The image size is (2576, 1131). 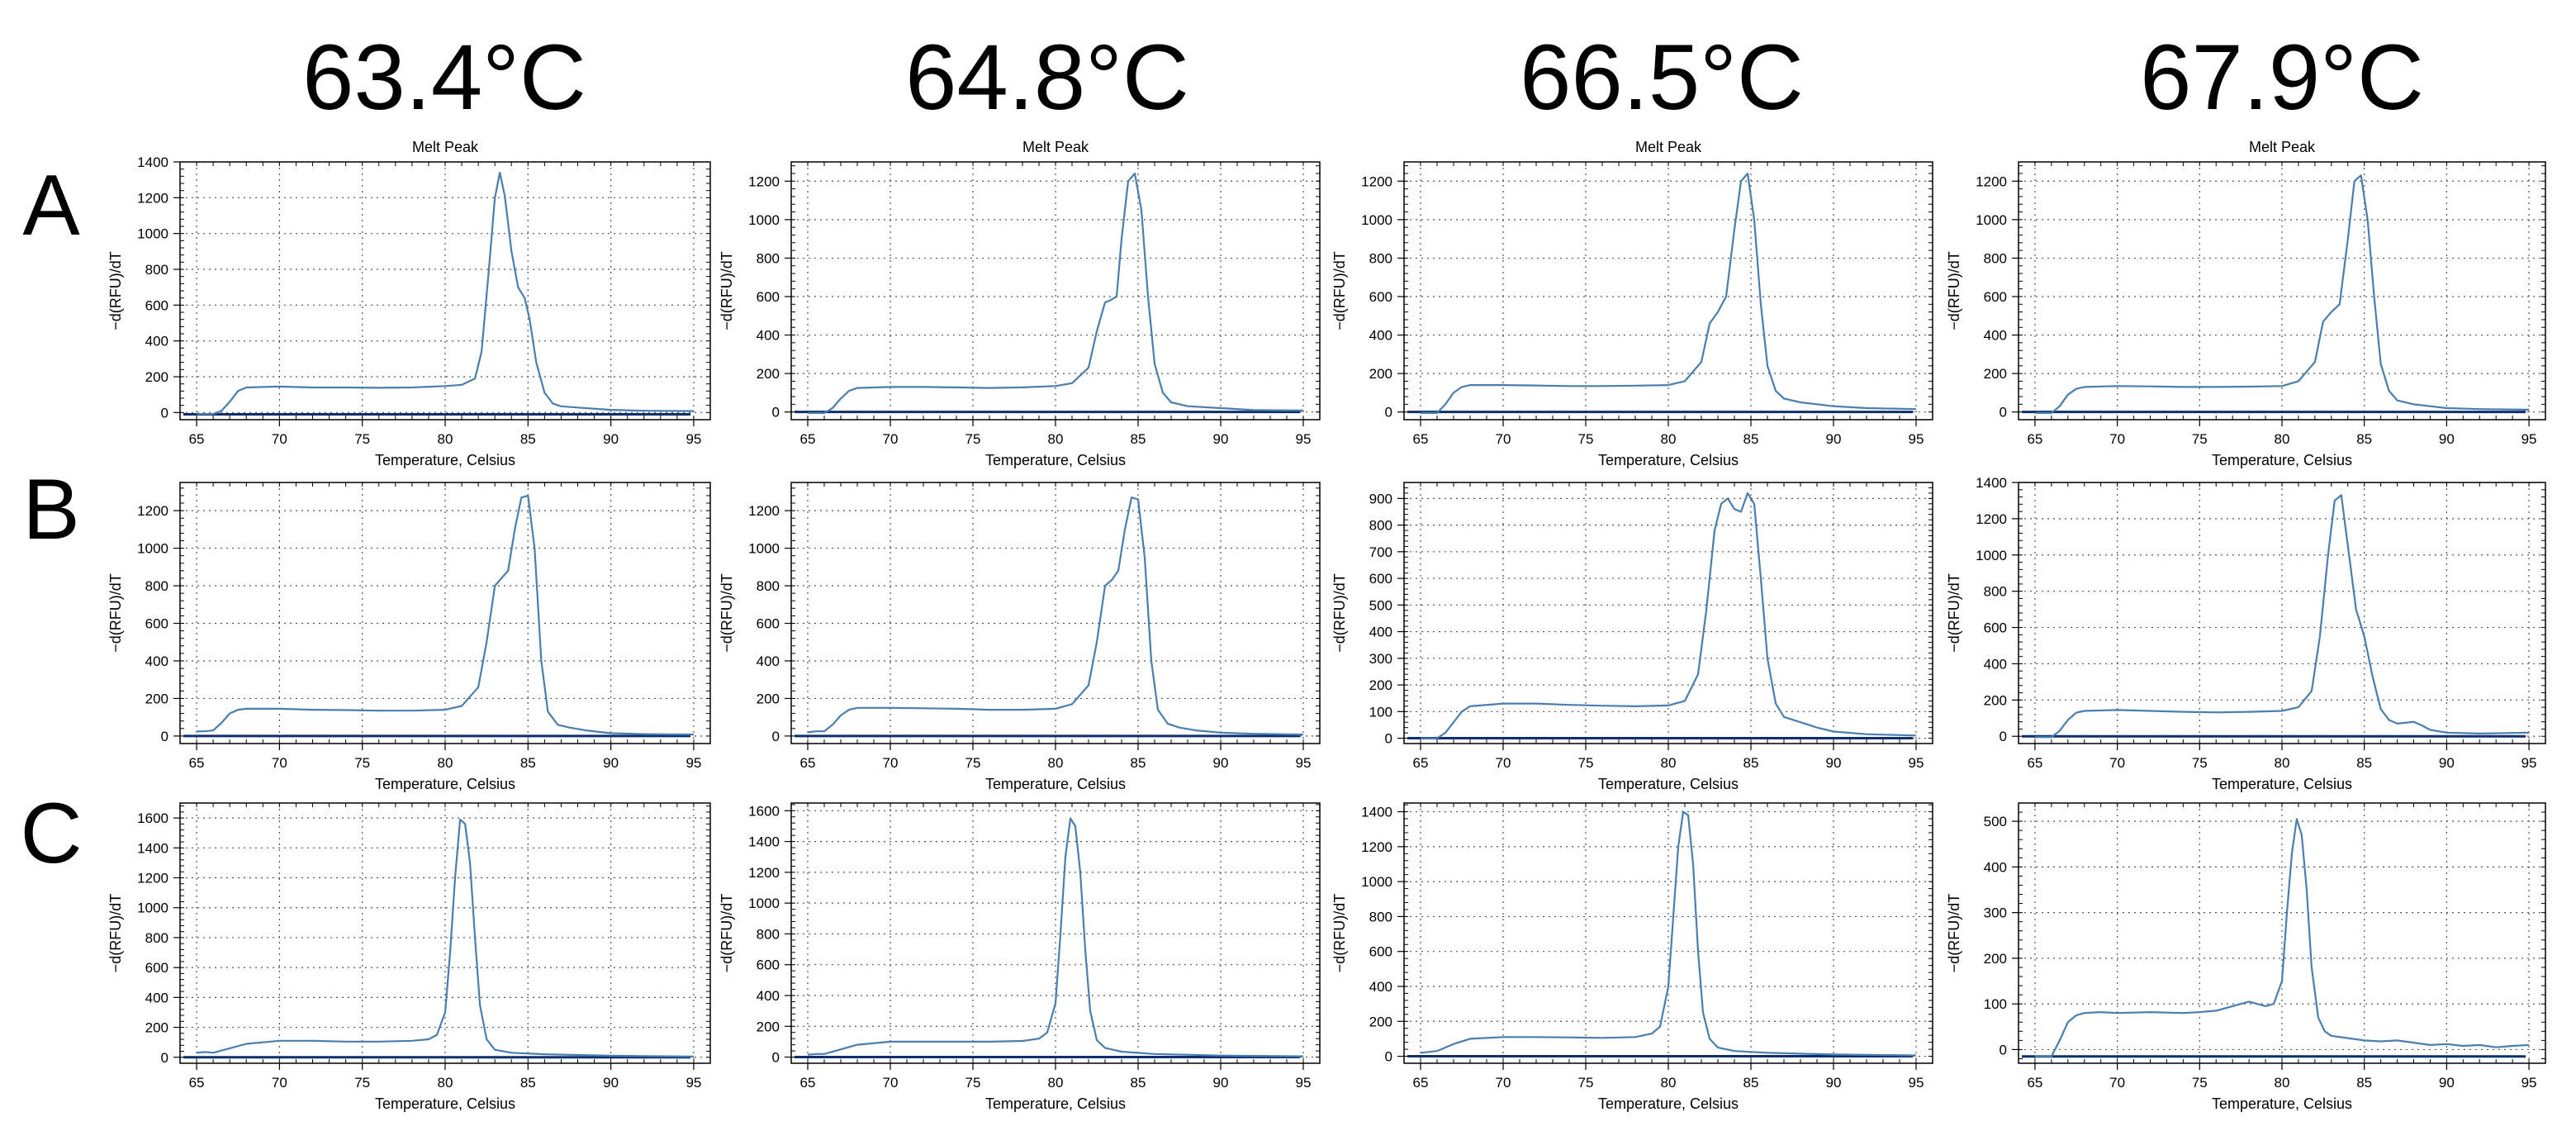 What do you see at coordinates (1047, 77) in the screenshot?
I see `column-header-64-8: 64.8°C` at bounding box center [1047, 77].